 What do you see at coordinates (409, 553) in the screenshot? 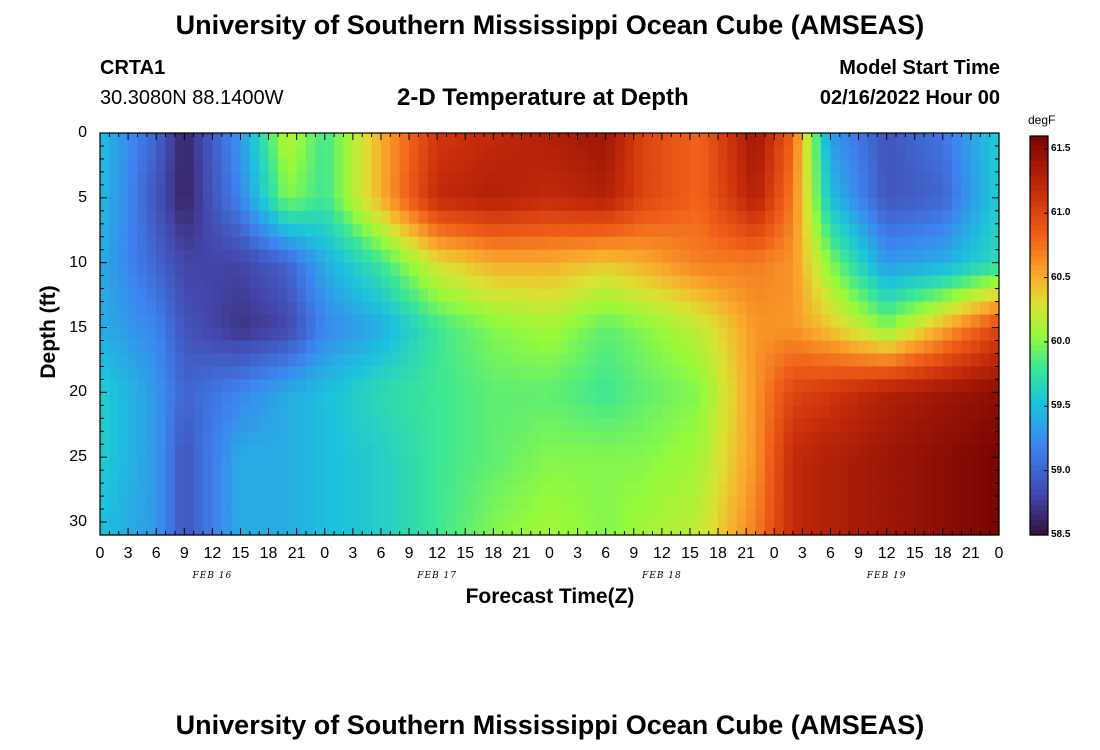
I see `x-tick-label: 9` at bounding box center [409, 553].